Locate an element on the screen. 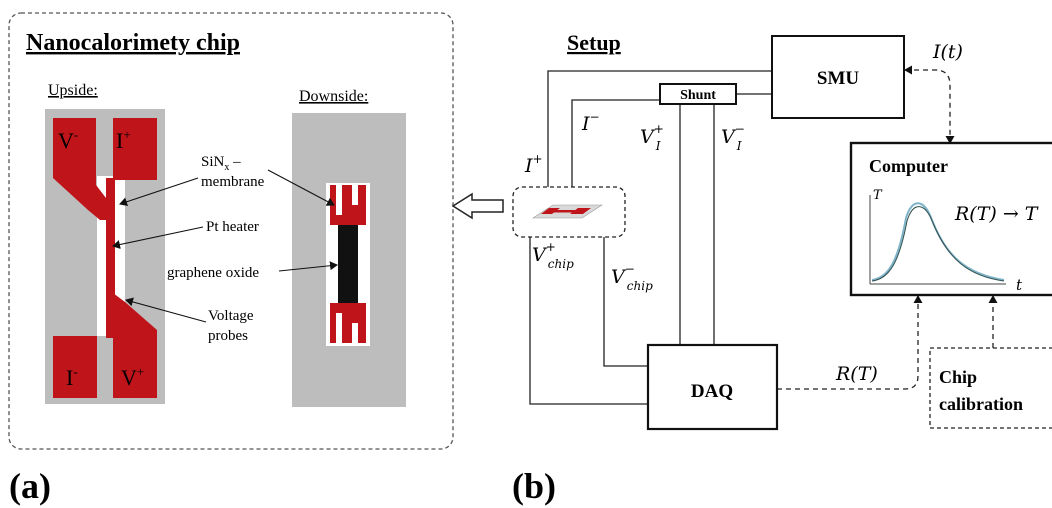 This screenshot has width=1052, height=508. computer-screen-plot: T R(T) → T is located at coordinates (954, 236).